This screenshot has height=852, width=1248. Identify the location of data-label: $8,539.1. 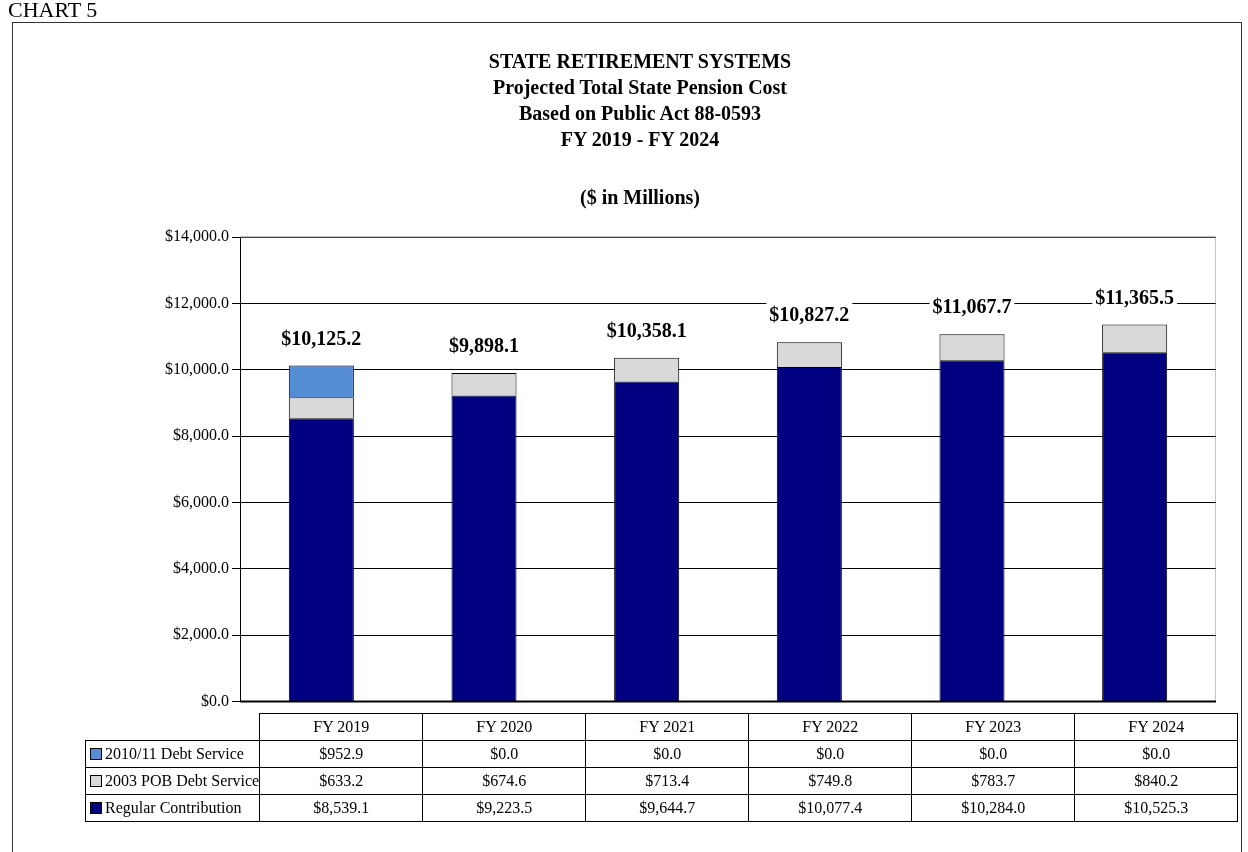
(341, 808).